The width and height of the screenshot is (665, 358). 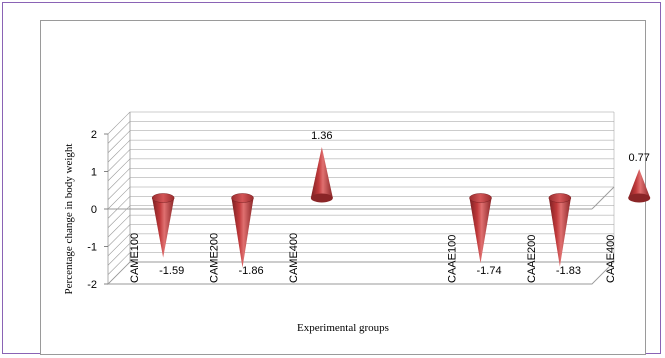 What do you see at coordinates (294, 258) in the screenshot?
I see `category-label: CAME400` at bounding box center [294, 258].